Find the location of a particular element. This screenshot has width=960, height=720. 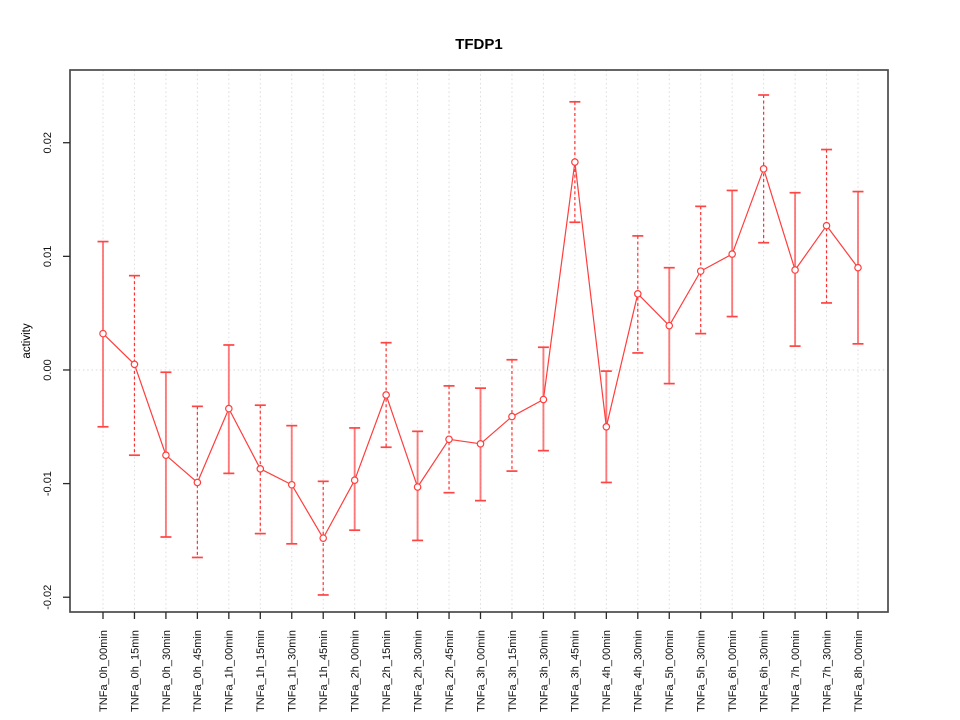

x-tick-label: TNFa_0h_15min is located at coordinates (135, 671).